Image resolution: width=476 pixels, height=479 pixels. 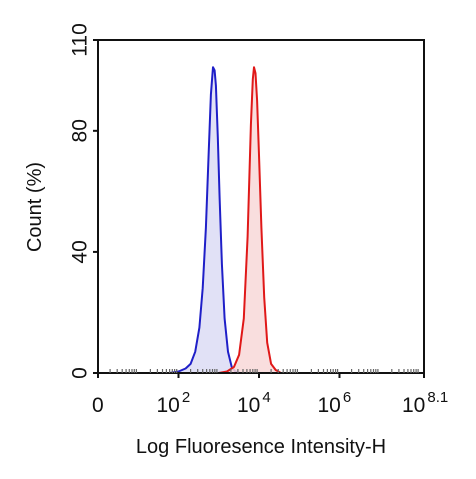 What do you see at coordinates (80, 39) in the screenshot?
I see `y-tick-label: 110` at bounding box center [80, 39].